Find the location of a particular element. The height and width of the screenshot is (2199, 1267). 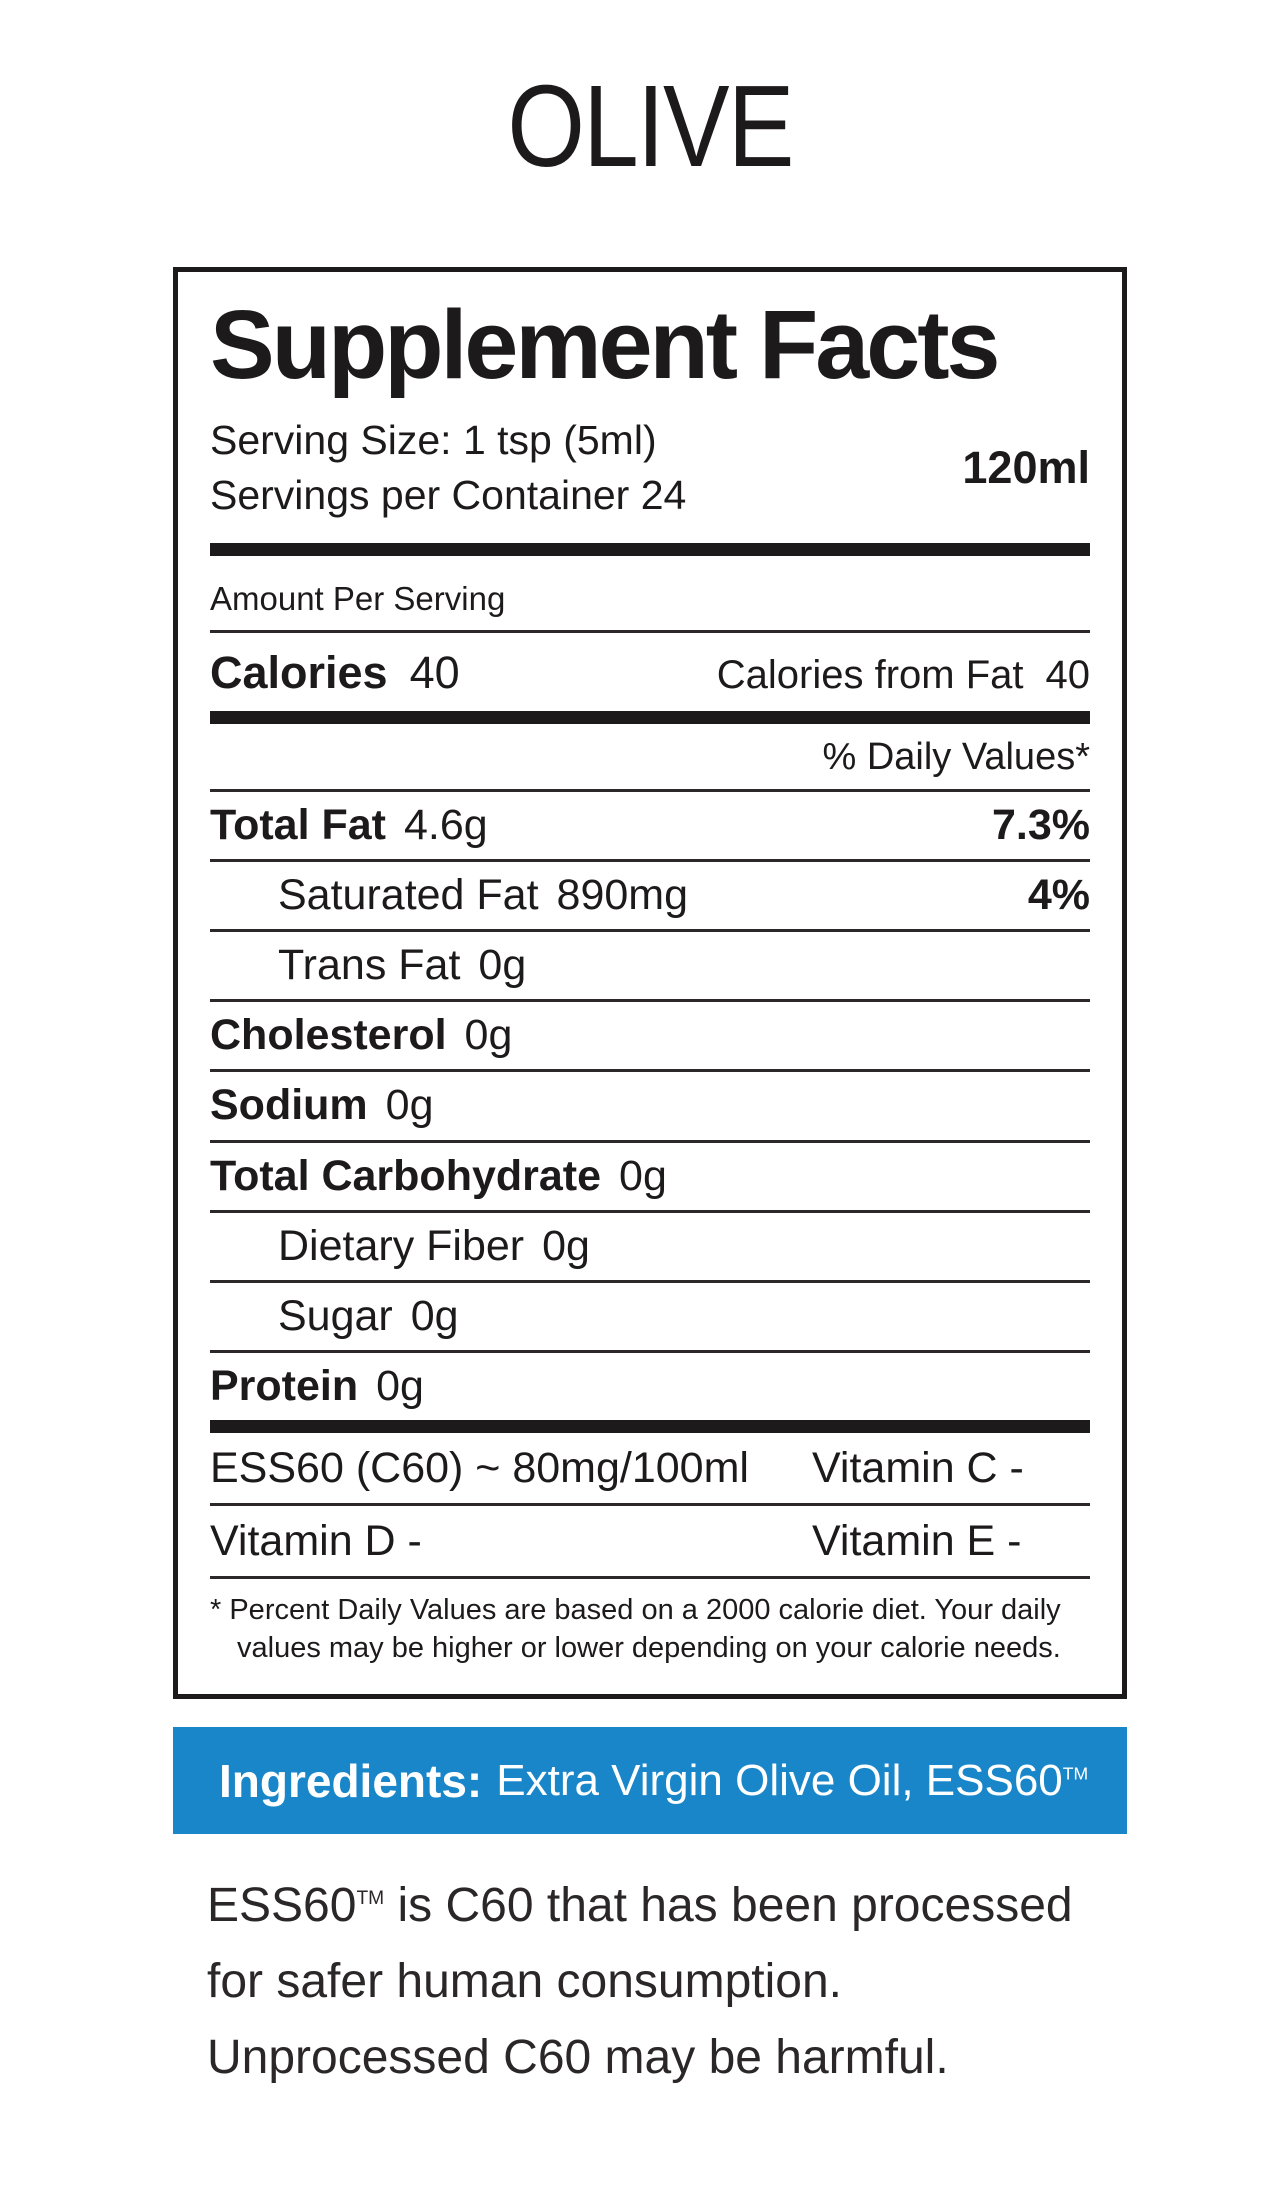

nutrient-label: Trans Fat is located at coordinates (369, 965).